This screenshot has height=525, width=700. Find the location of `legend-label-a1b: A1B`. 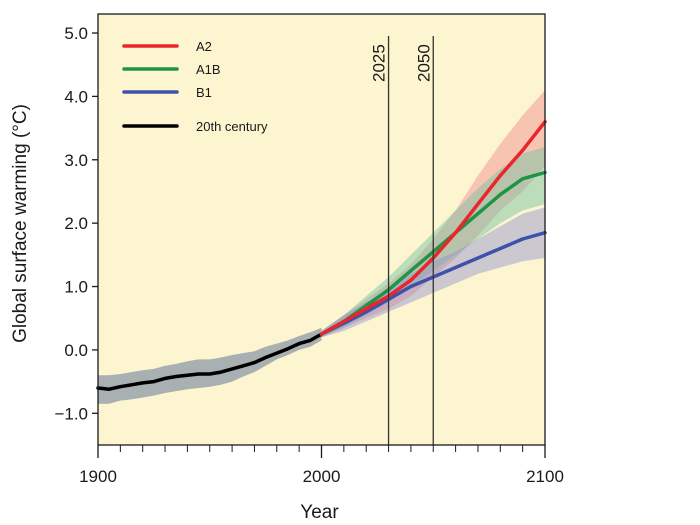

legend-label-a1b: A1B is located at coordinates (208, 69).